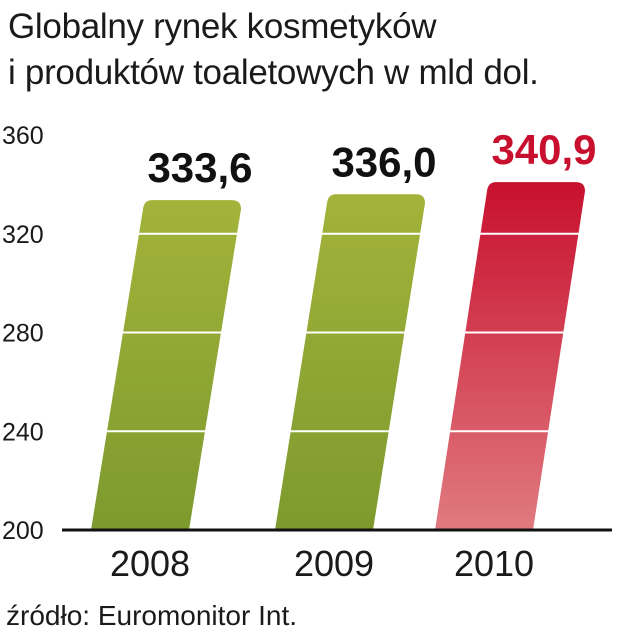 The image size is (617, 640). What do you see at coordinates (23, 235) in the screenshot?
I see `y-tick-label-320: 320` at bounding box center [23, 235].